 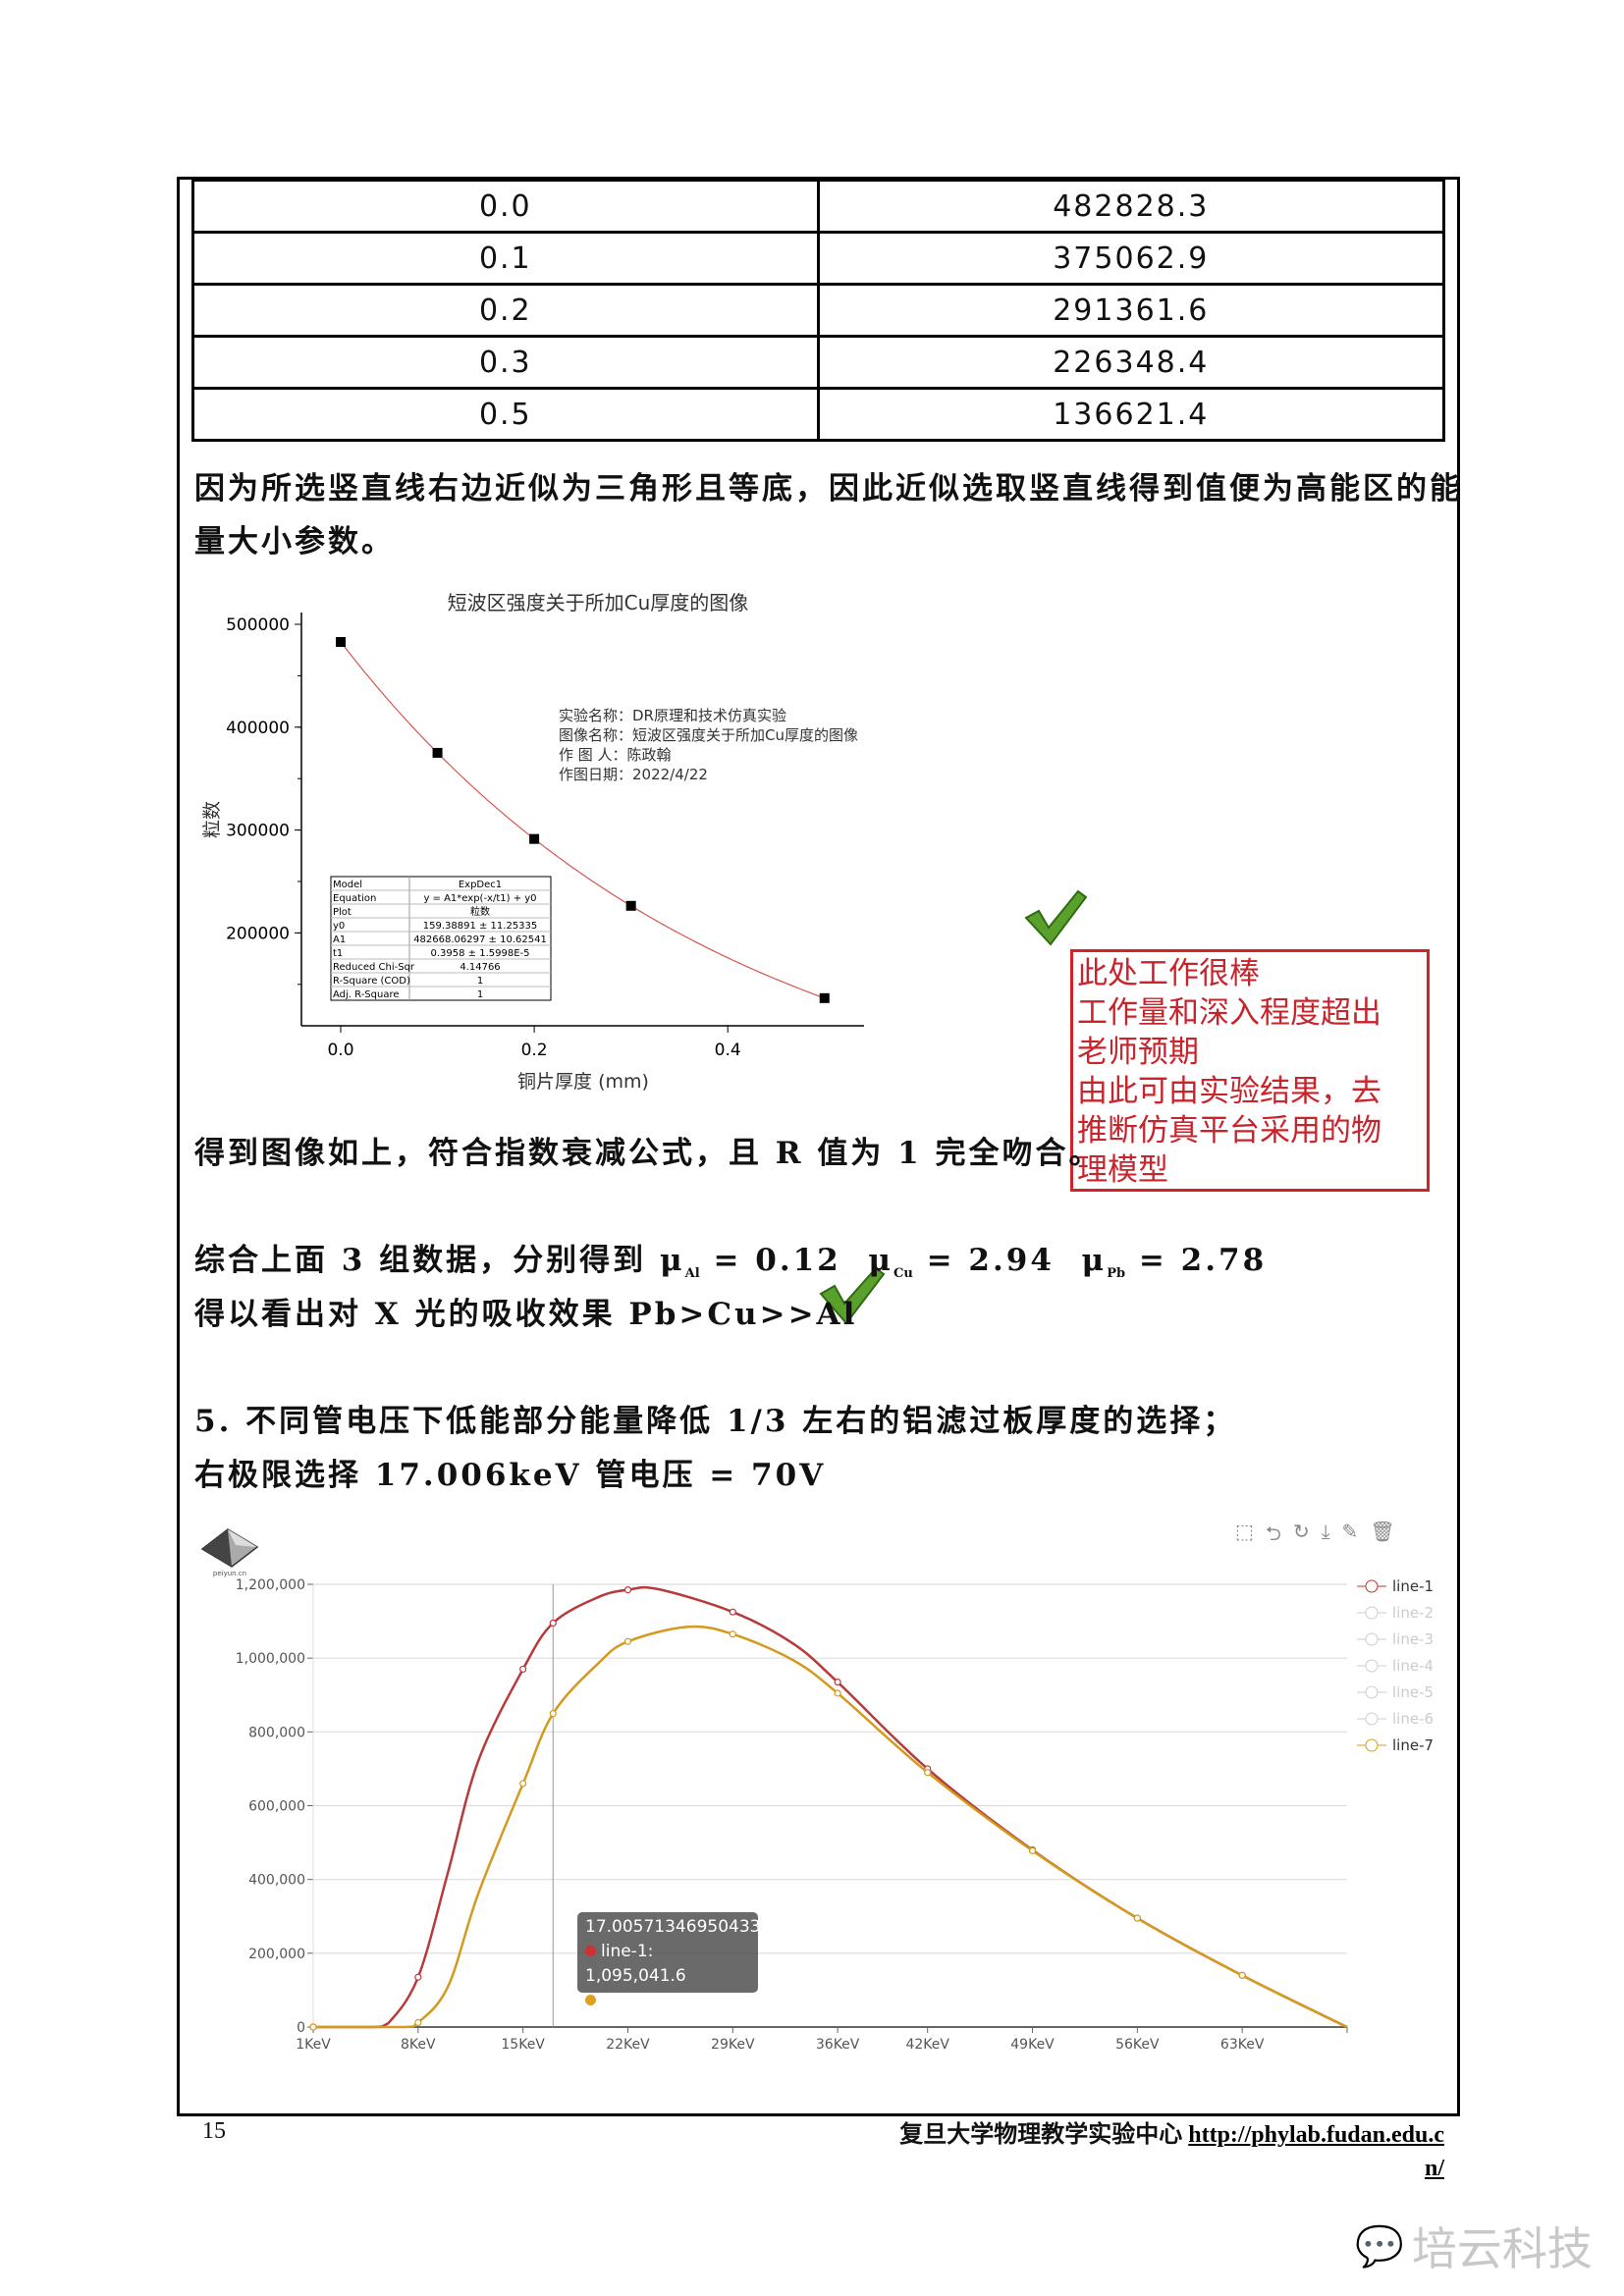 What do you see at coordinates (479, 898) in the screenshot?
I see `stats-value: y = A1*exp(-x/t1) + y0` at bounding box center [479, 898].